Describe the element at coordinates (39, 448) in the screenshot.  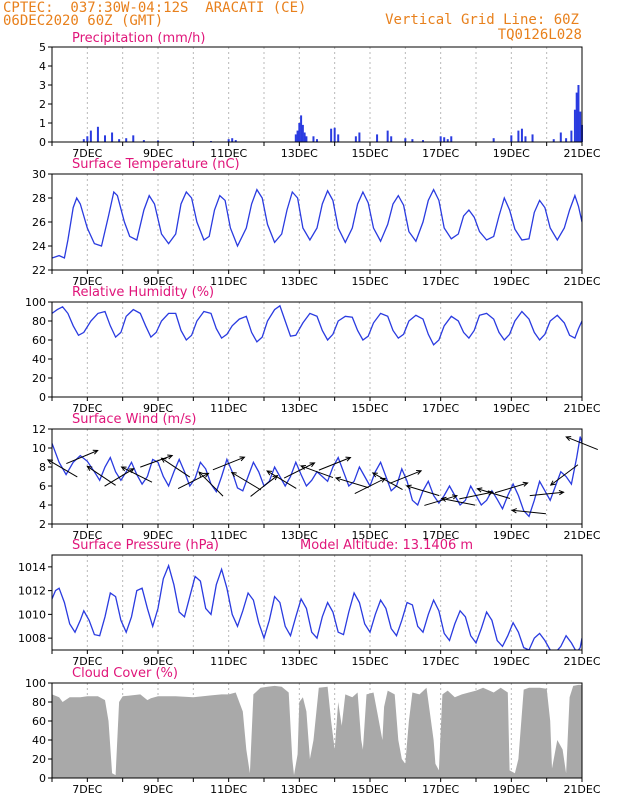
I see `wind-y-tick-label: 10` at that location.